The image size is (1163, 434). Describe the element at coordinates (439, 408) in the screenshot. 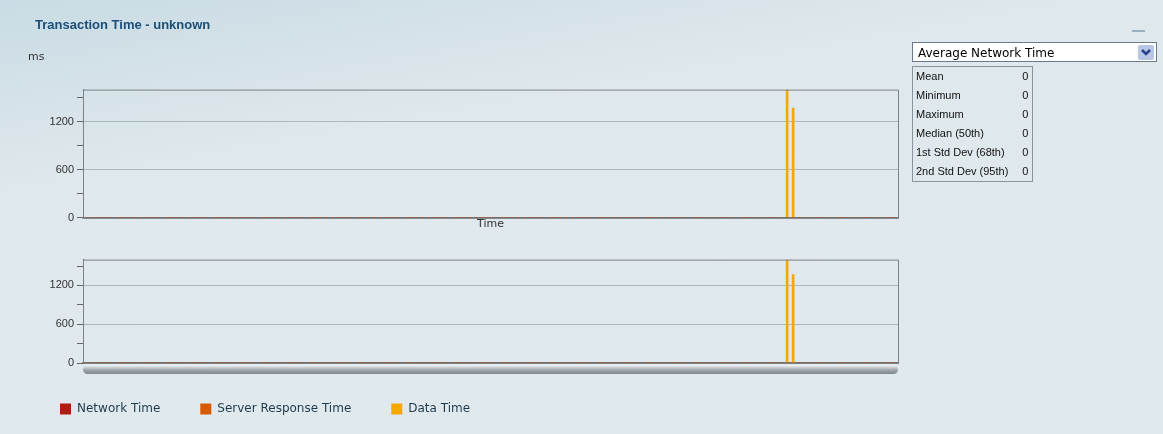

I see `legend-label: Data Time` at that location.